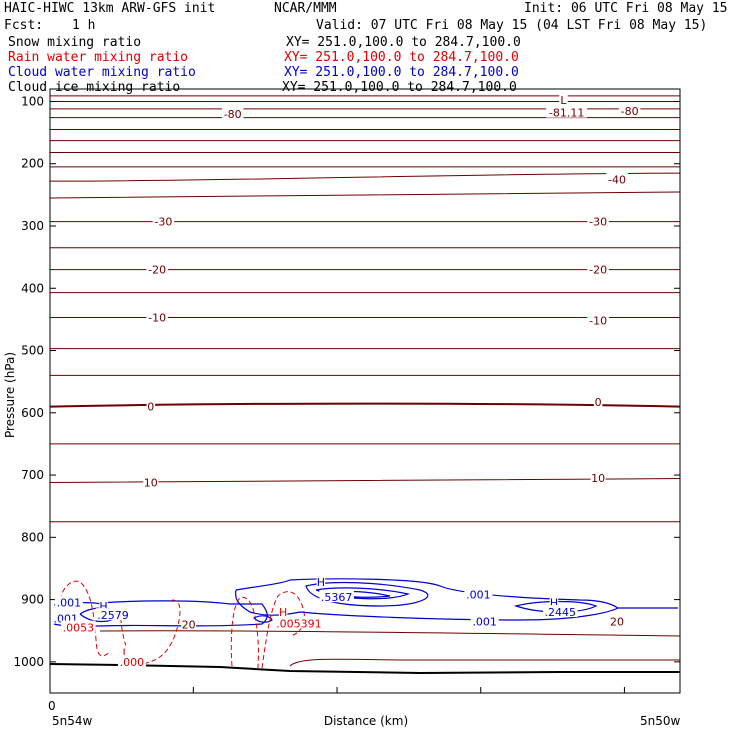  Describe the element at coordinates (32, 600) in the screenshot. I see `y-tick-label-900: 900` at that location.